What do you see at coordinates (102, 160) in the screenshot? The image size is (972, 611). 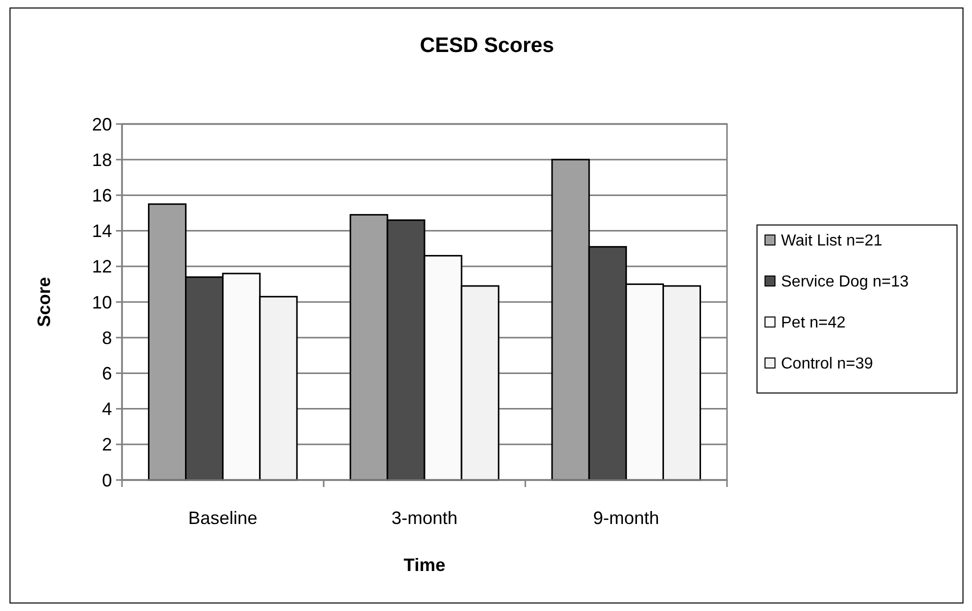 I see `y-tick-label: 18` at bounding box center [102, 160].